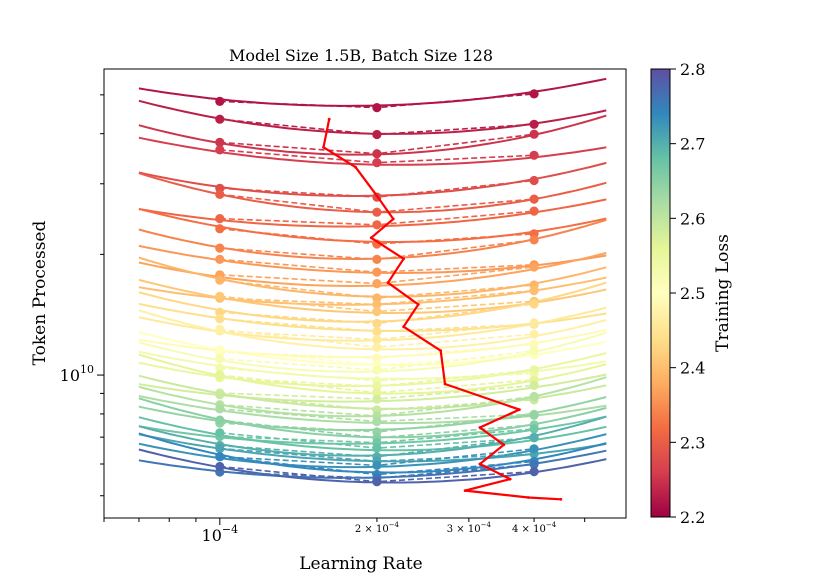  Describe the element at coordinates (87, 369) in the screenshot. I see `y-tick-exp: 10` at that location.